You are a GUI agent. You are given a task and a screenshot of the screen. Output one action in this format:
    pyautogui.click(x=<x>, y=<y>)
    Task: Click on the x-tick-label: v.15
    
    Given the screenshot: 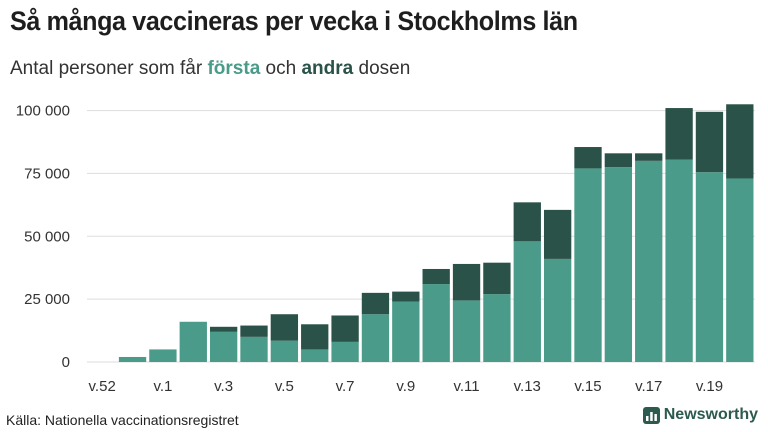 What is the action you would take?
    pyautogui.click(x=587, y=386)
    